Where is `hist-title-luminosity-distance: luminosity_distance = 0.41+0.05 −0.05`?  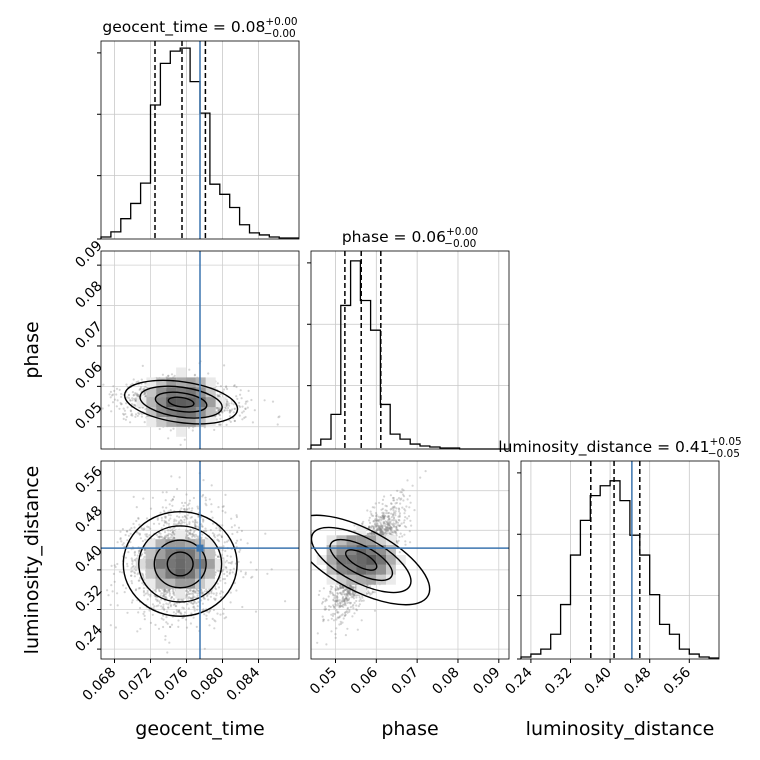 hist-title-luminosity-distance: luminosity_distance = 0.41+0.05 −0.05 is located at coordinates (619, 448).